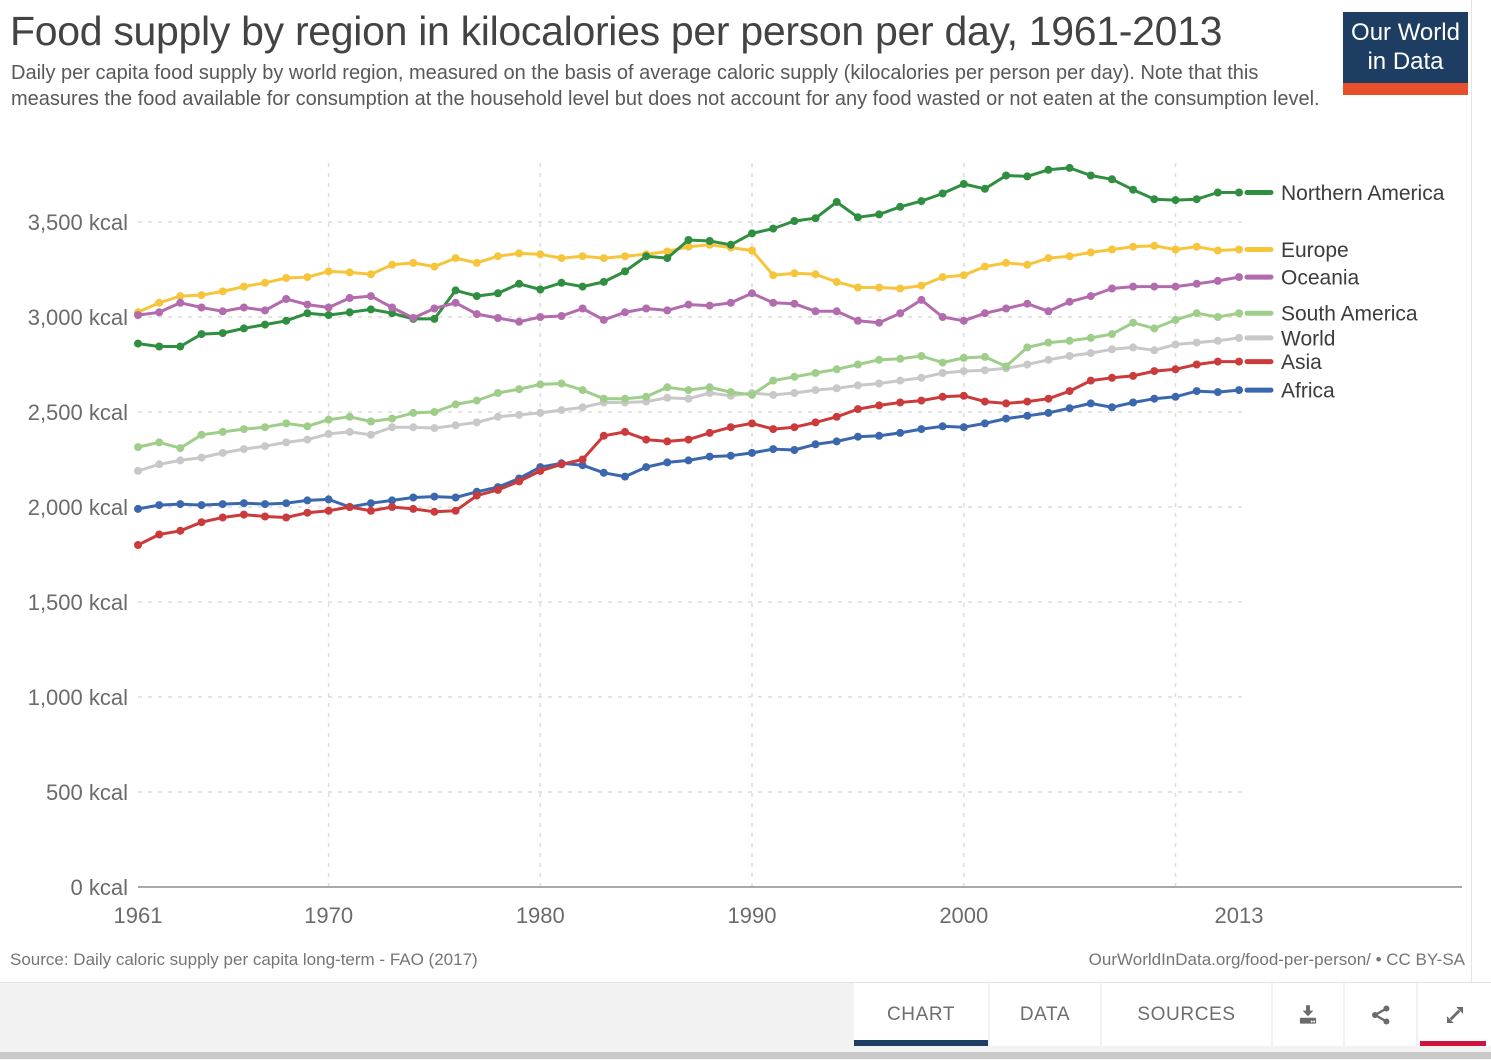 This screenshot has height=1060, width=1491. I want to click on point-south-america-1997, so click(900, 358).